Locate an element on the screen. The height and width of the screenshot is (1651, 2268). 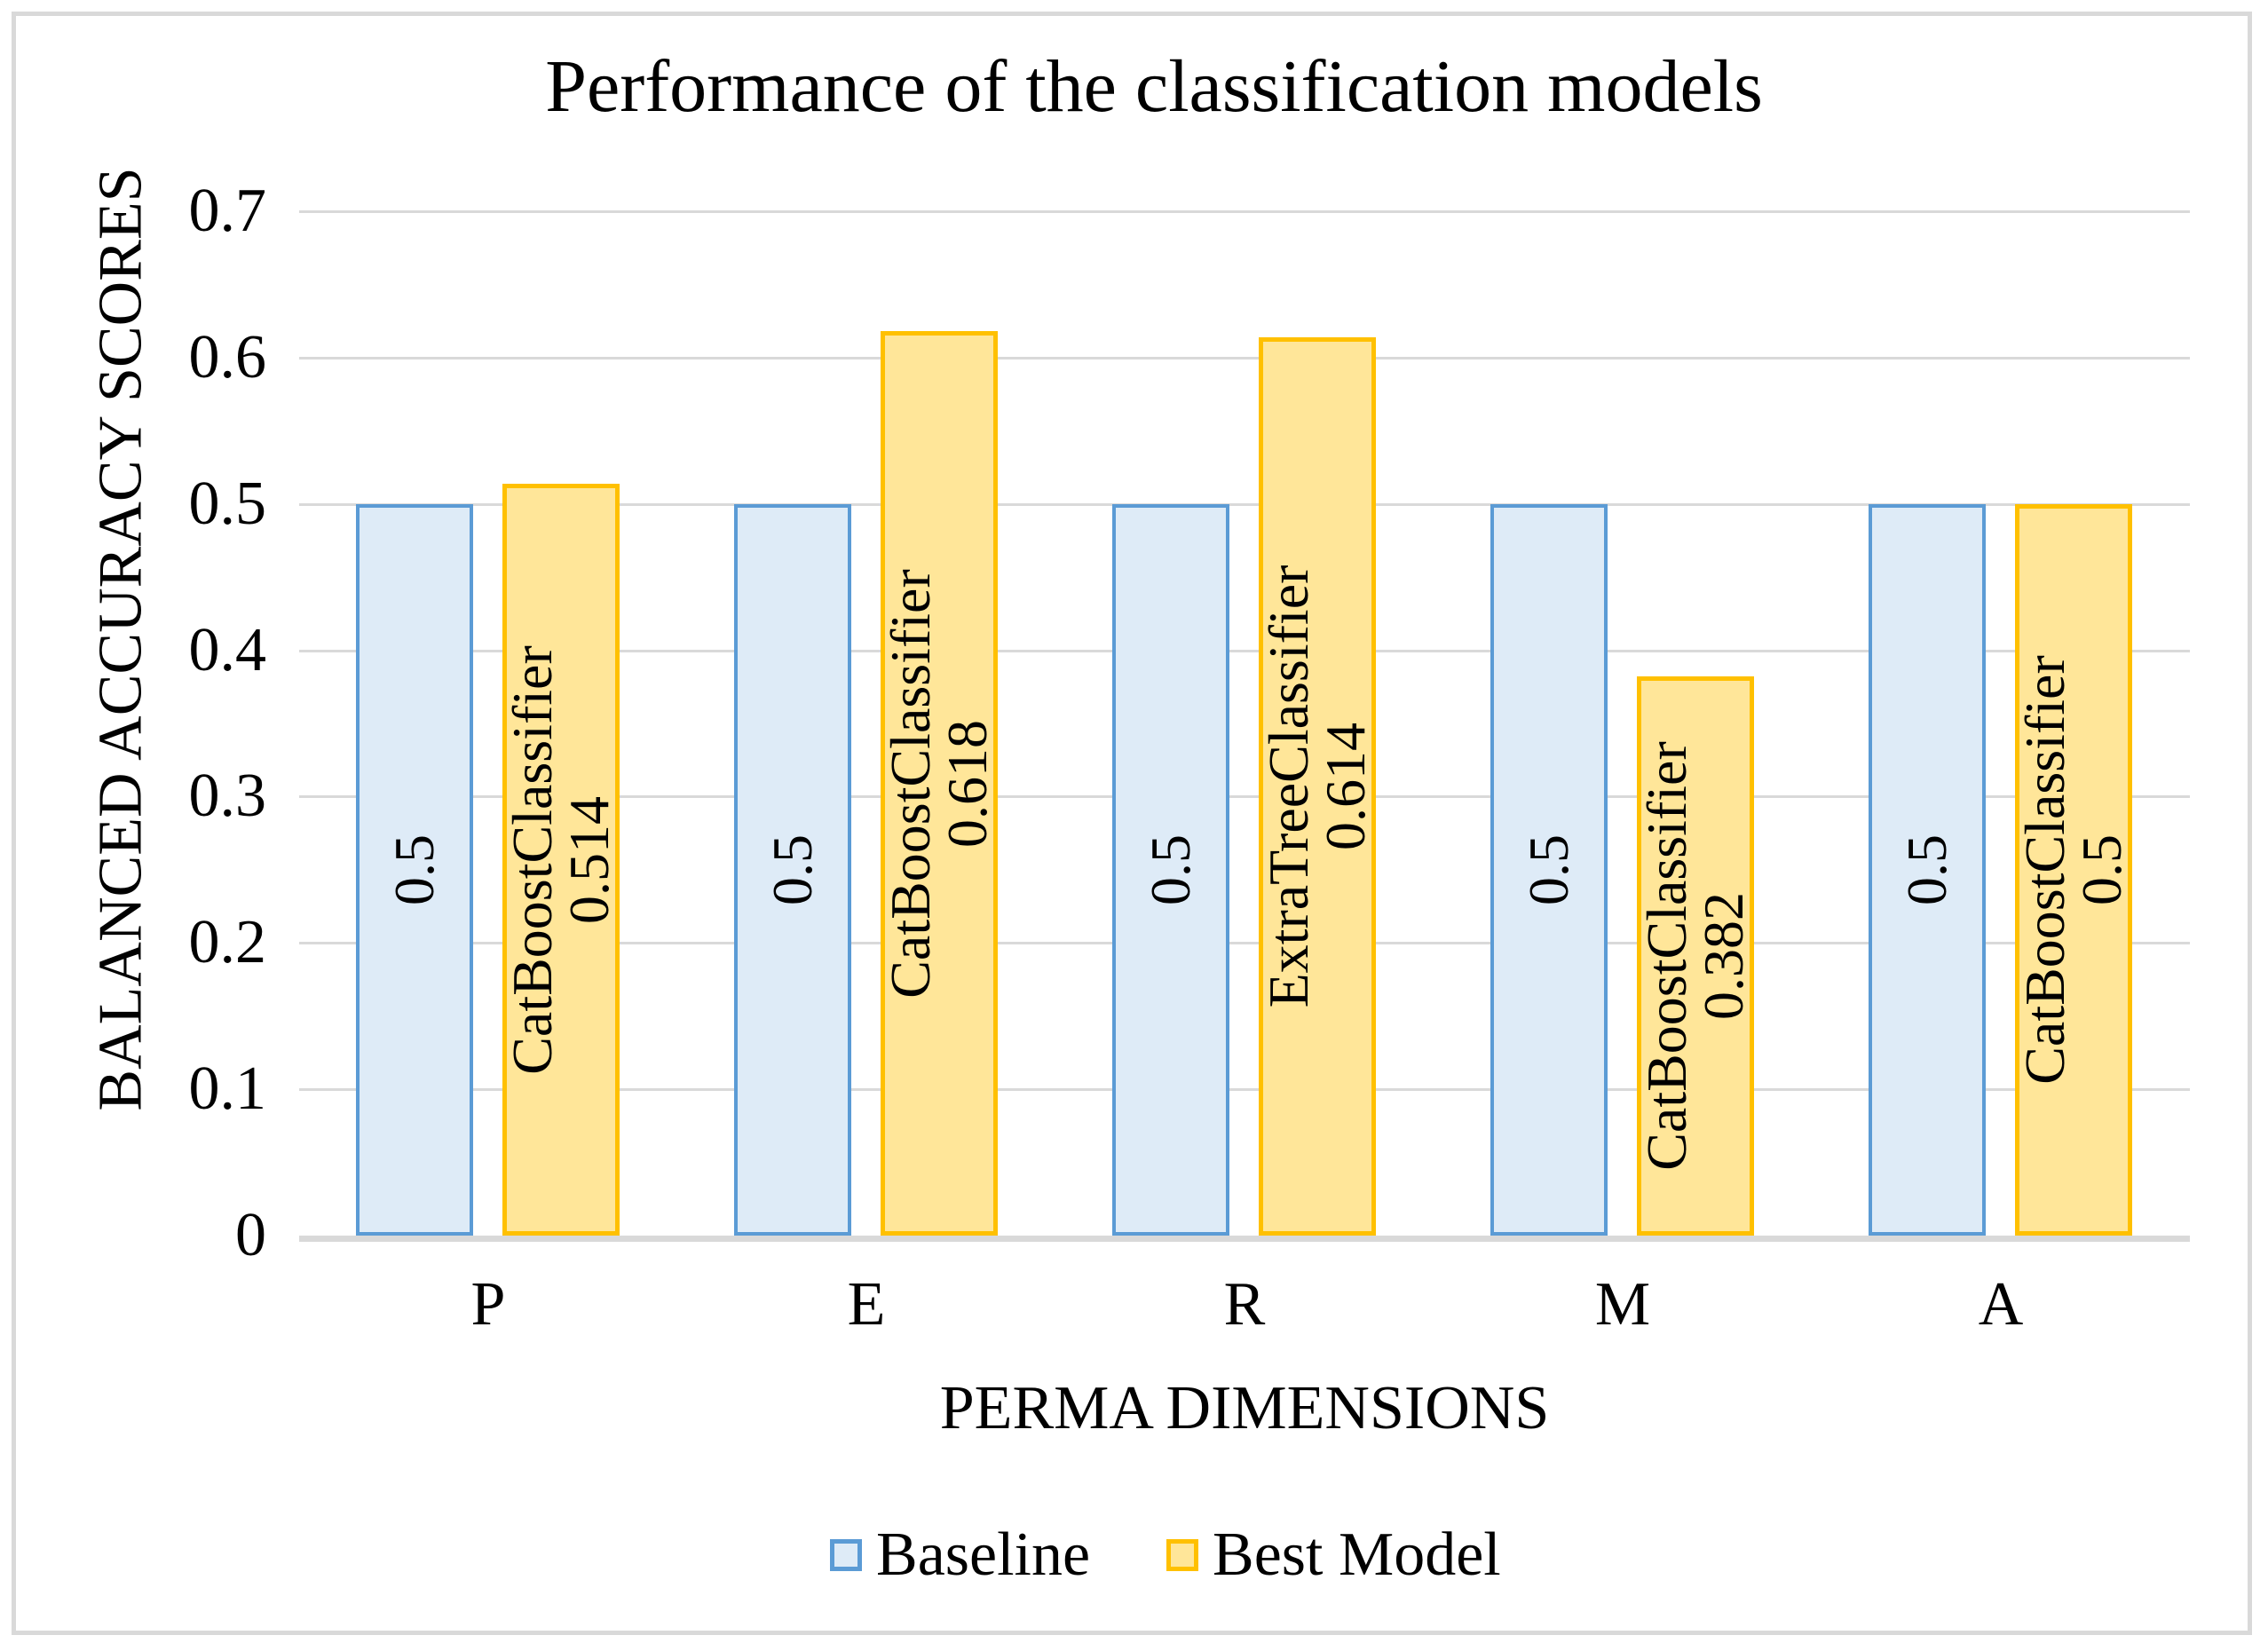
bar-baseline-A is located at coordinates (1927, 870).